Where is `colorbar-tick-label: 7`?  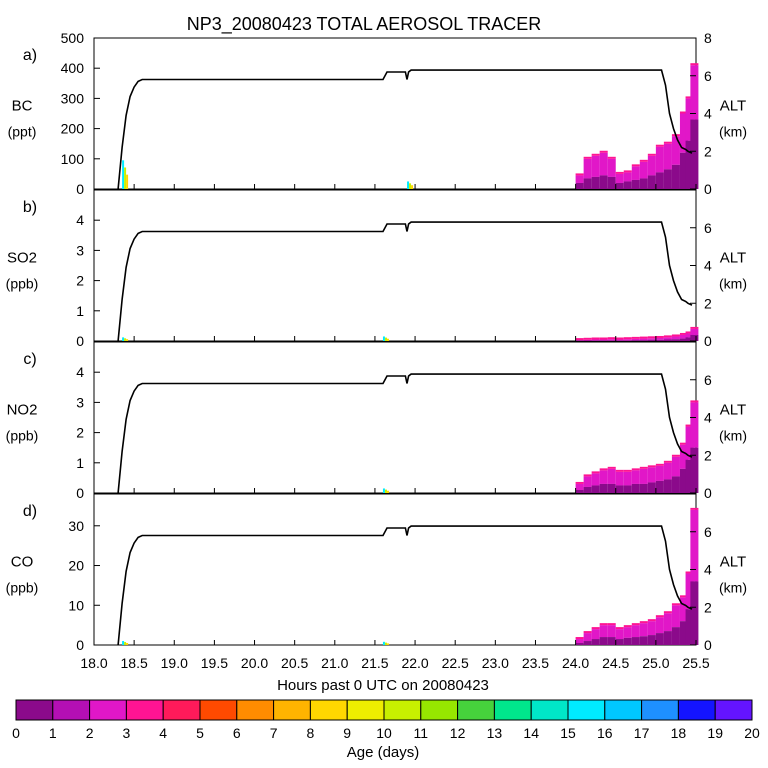
colorbar-tick-label: 7 is located at coordinates (274, 733).